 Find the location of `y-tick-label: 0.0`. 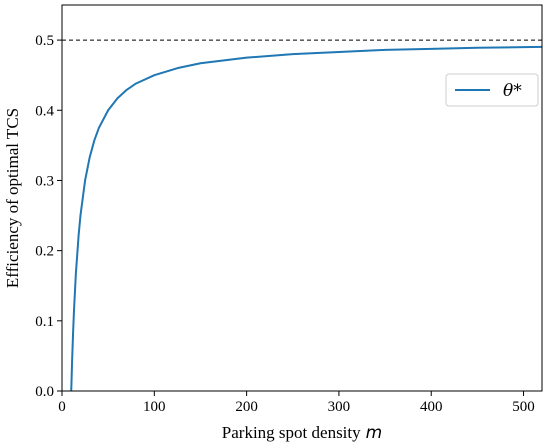

y-tick-label: 0.0 is located at coordinates (44, 392).